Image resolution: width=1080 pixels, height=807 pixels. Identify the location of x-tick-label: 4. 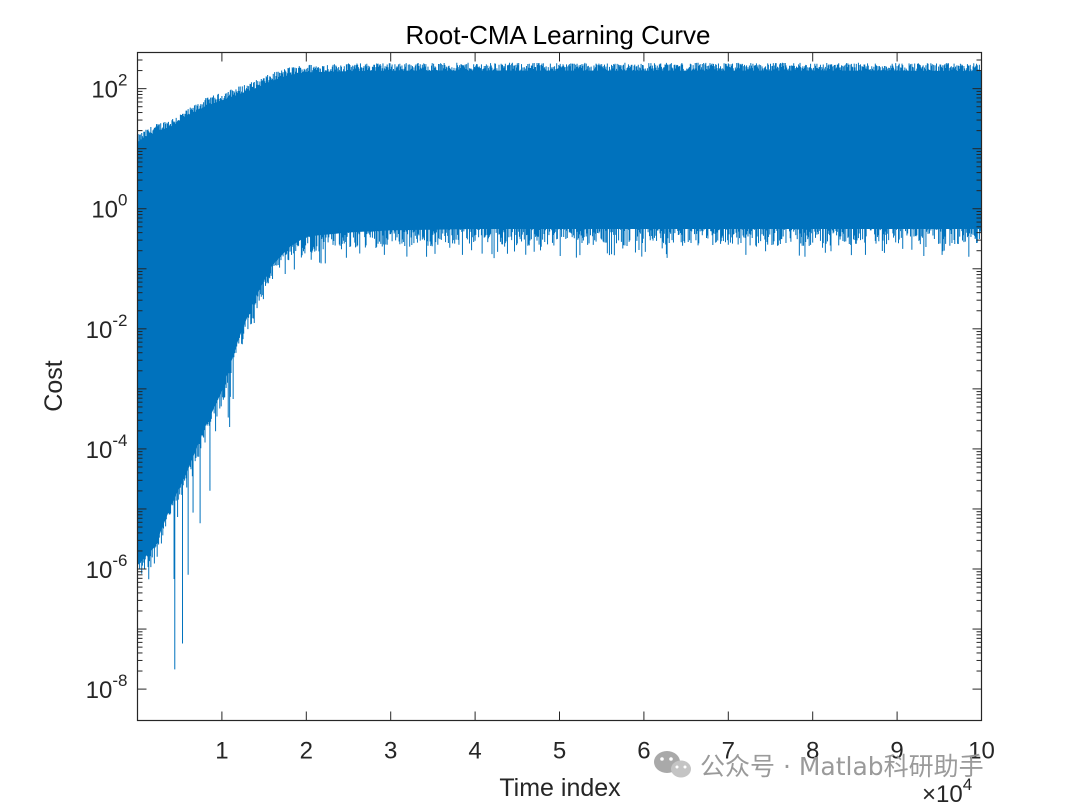
(474, 751).